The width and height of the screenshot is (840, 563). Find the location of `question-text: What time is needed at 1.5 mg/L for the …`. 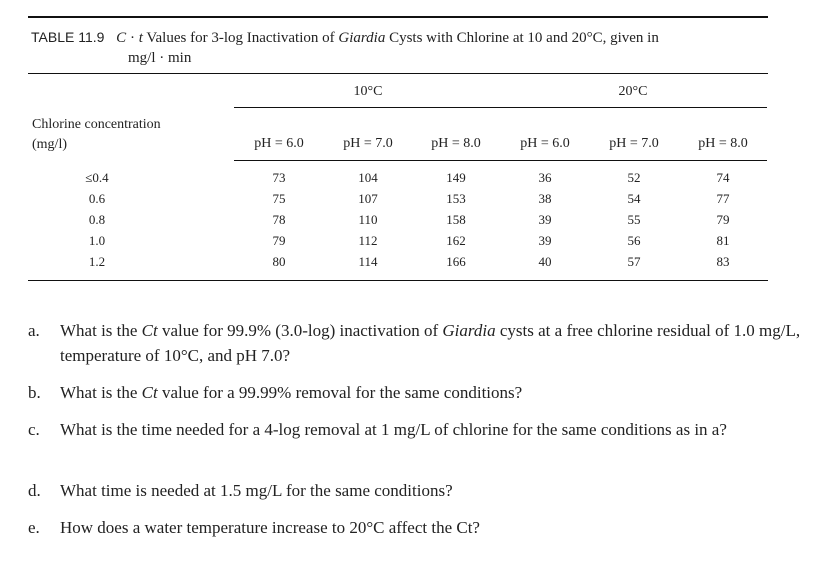

question-text: What time is needed at 1.5 mg/L for the … is located at coordinates (436, 490).